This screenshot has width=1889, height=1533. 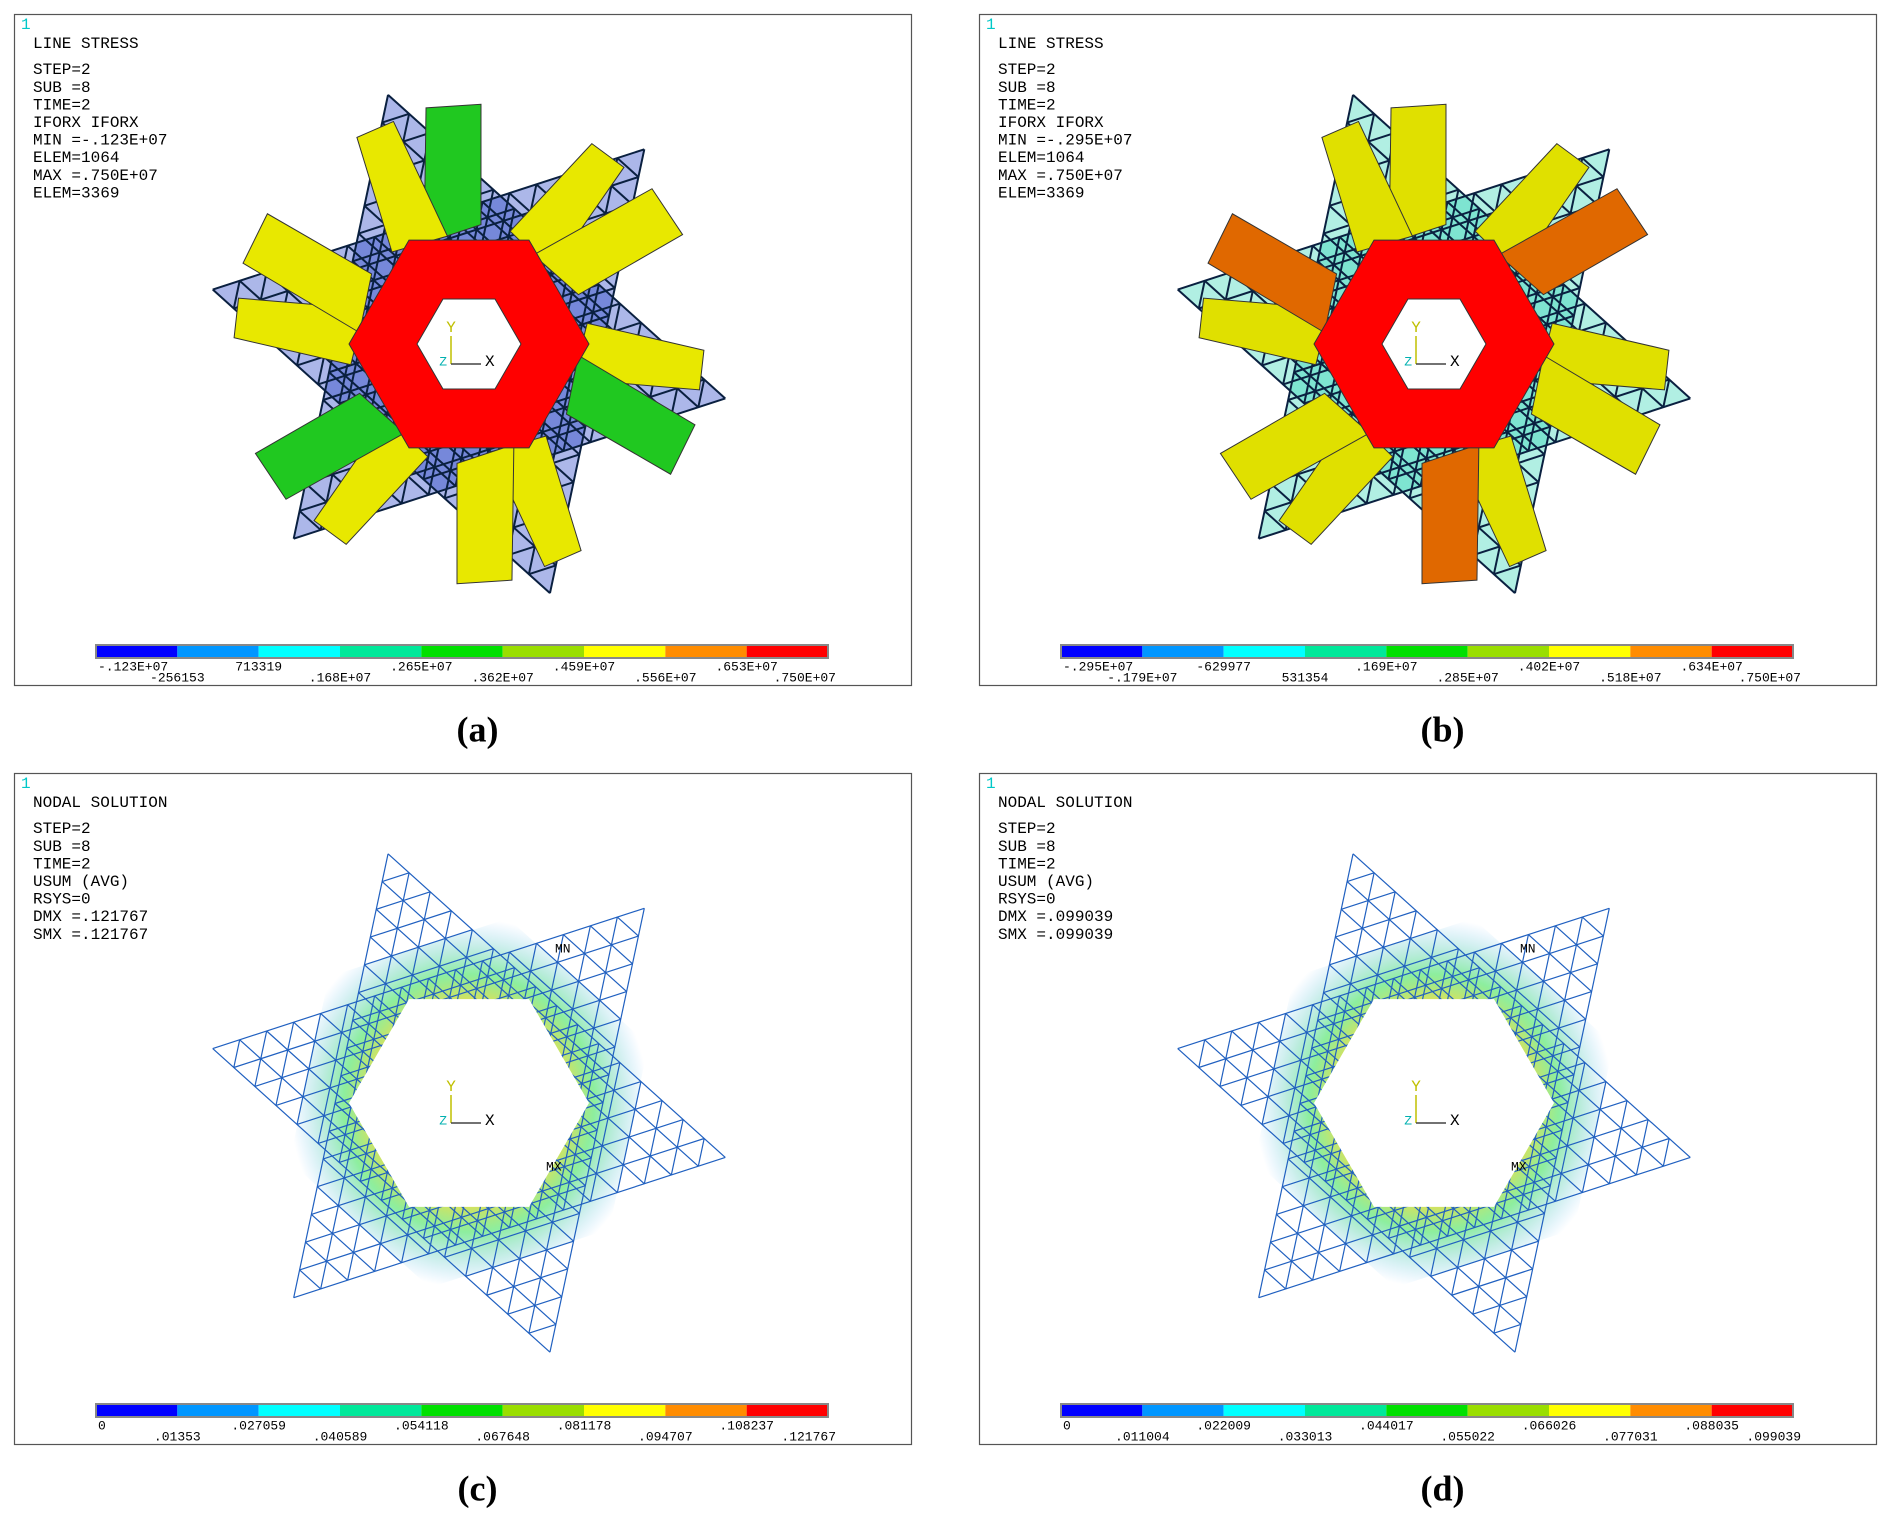 What do you see at coordinates (1408, 361) in the screenshot?
I see `triad-label: Z` at bounding box center [1408, 361].